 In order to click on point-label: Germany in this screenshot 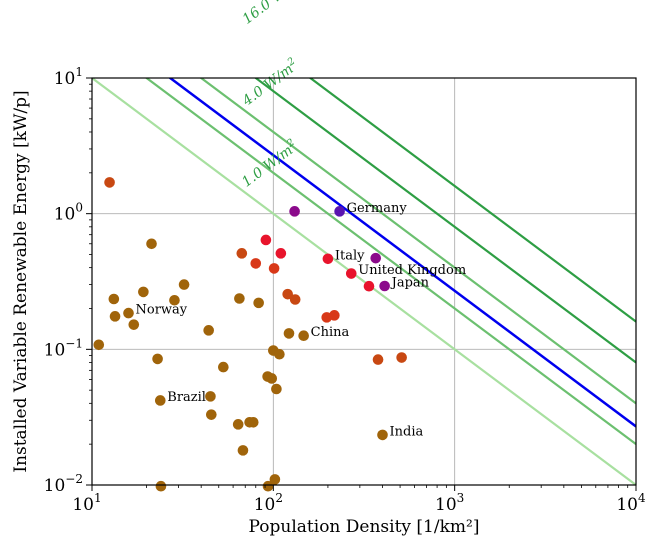, I will do `click(377, 208)`.